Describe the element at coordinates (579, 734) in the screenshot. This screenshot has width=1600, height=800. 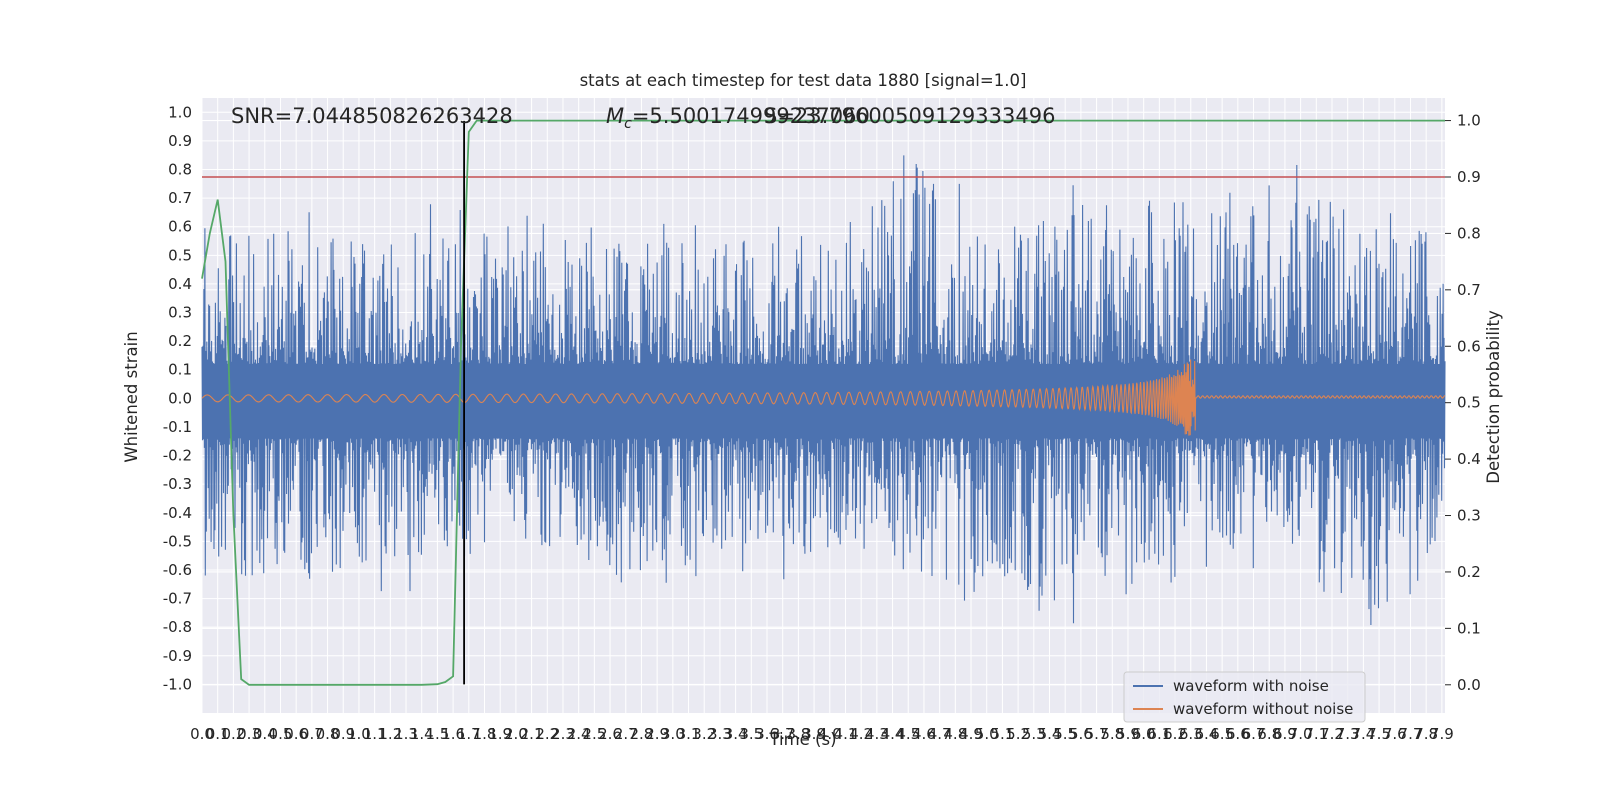
I see `x-tick-label: 2.4` at that location.